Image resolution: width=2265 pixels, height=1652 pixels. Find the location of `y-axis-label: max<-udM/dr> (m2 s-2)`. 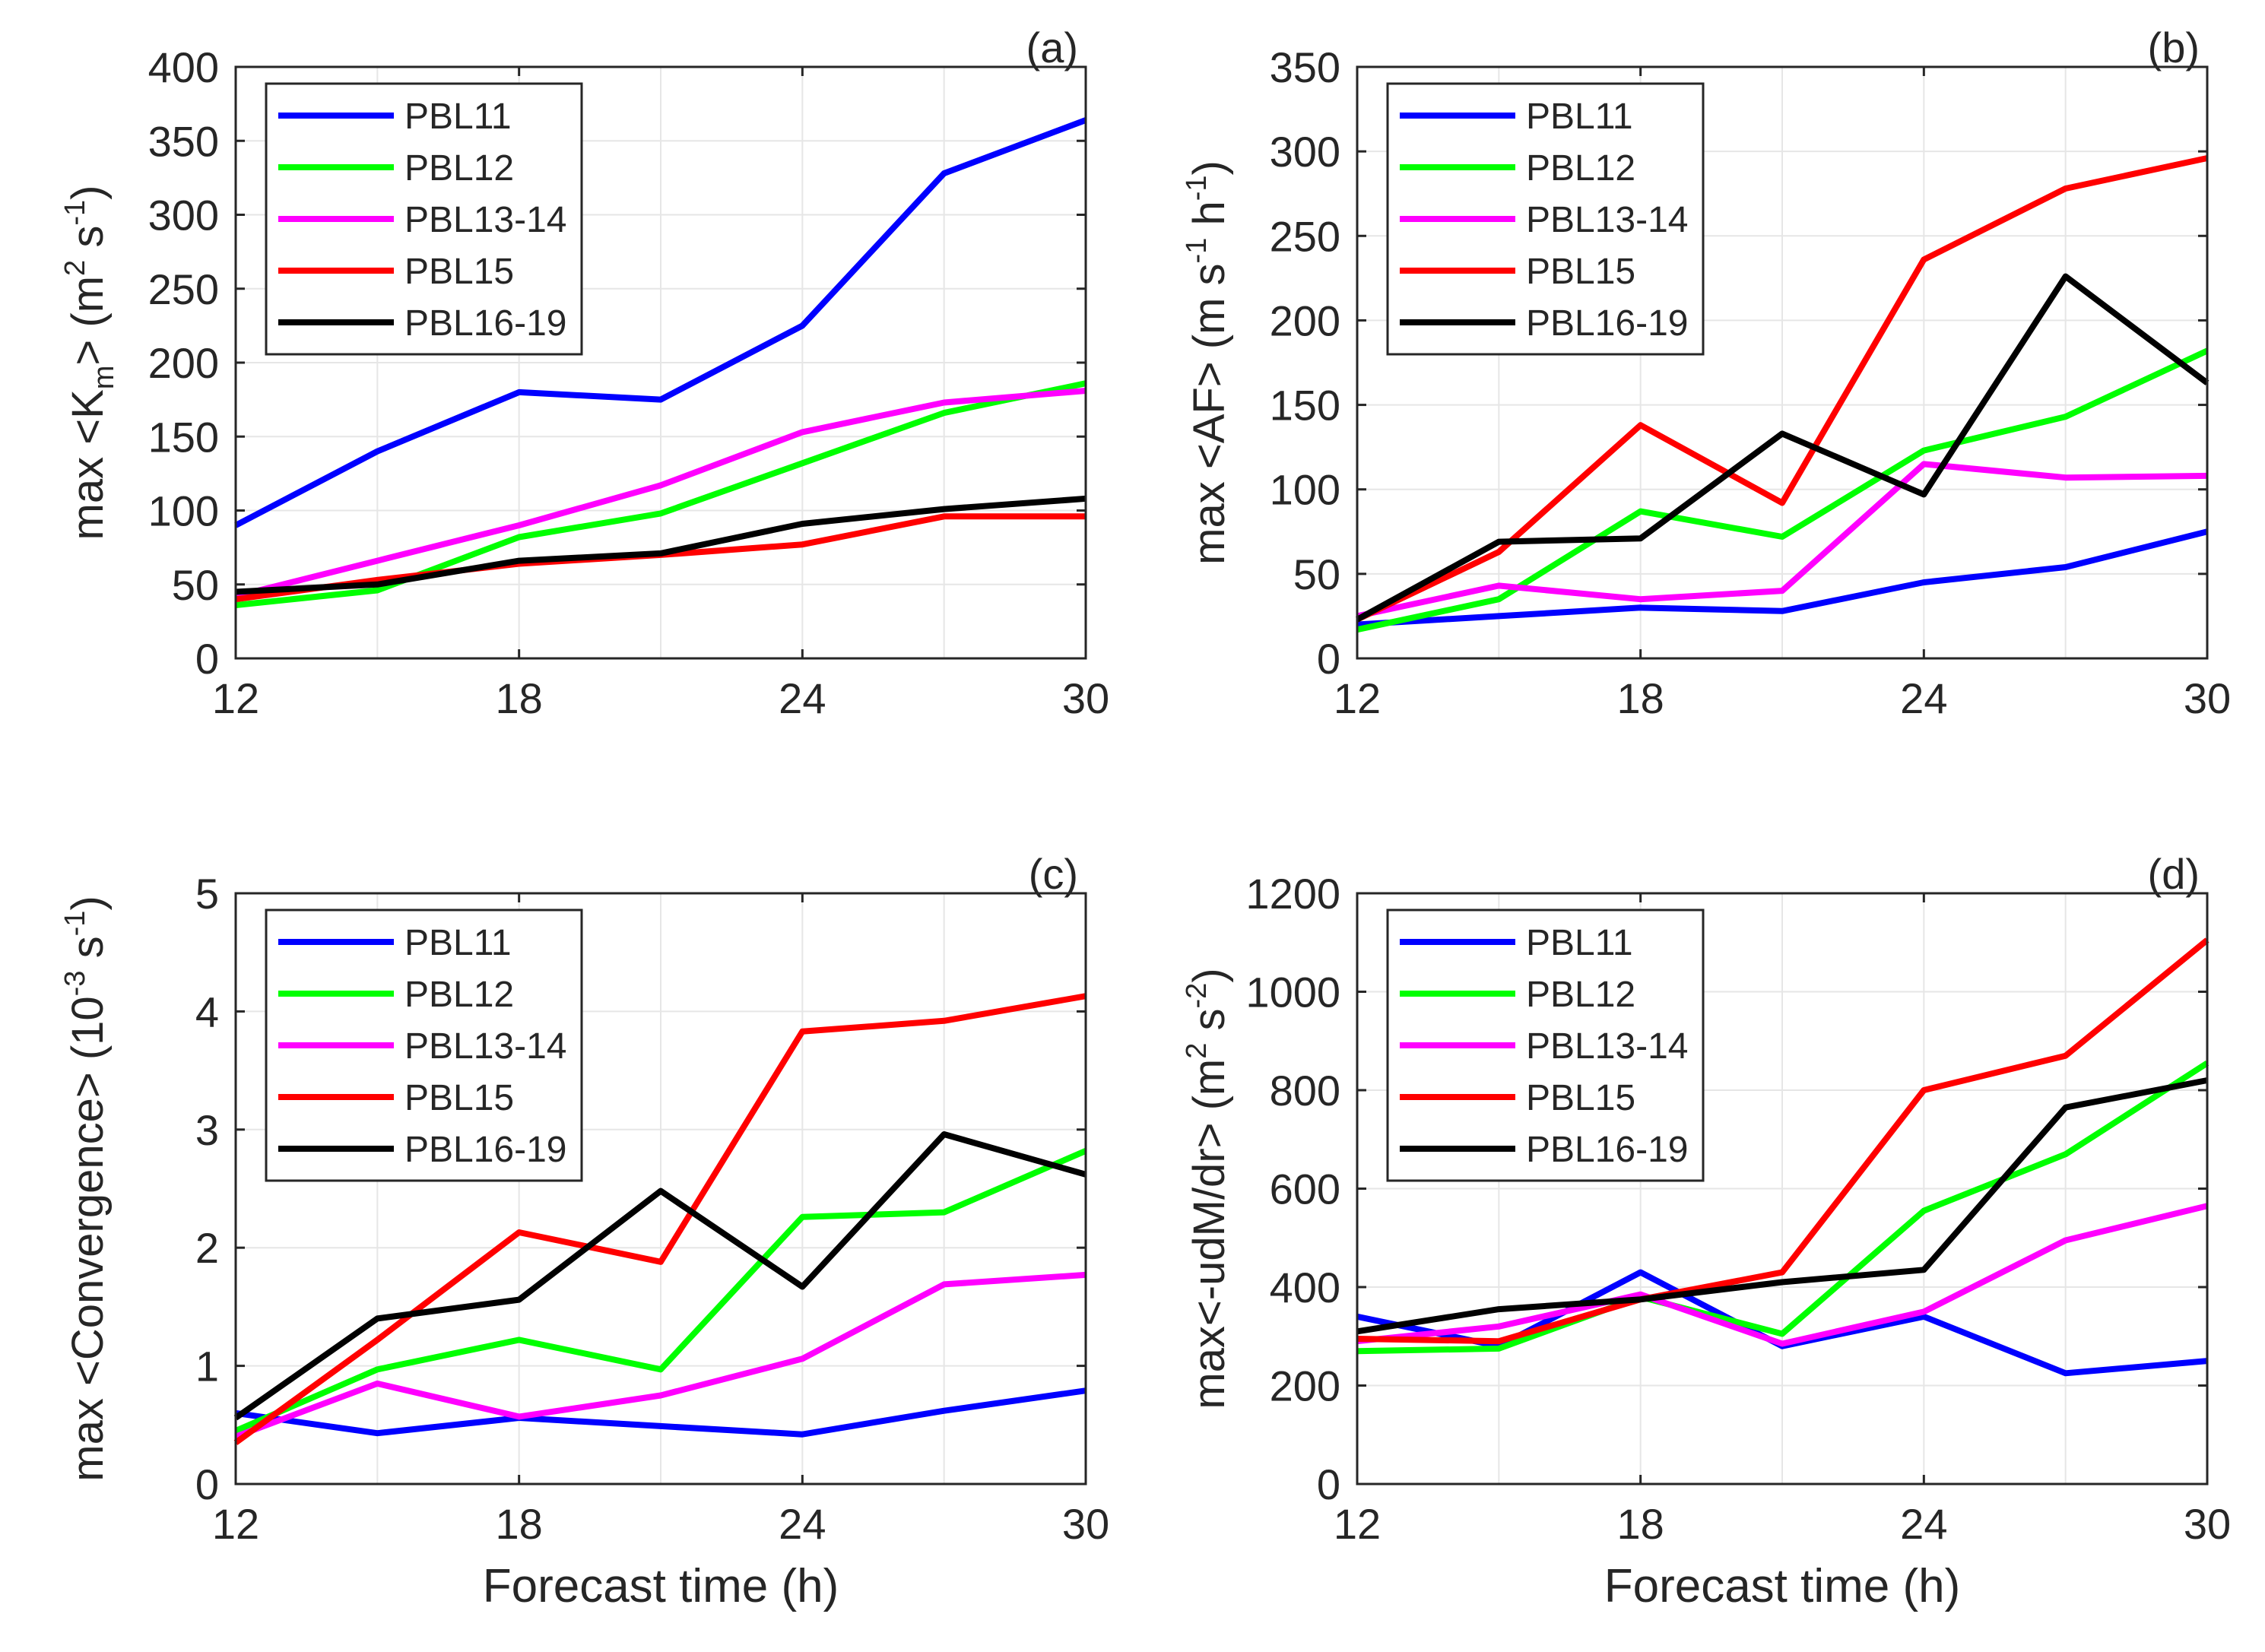

y-axis-label: max<-udM/dr> (m2 s-2) is located at coordinates (1207, 1188).